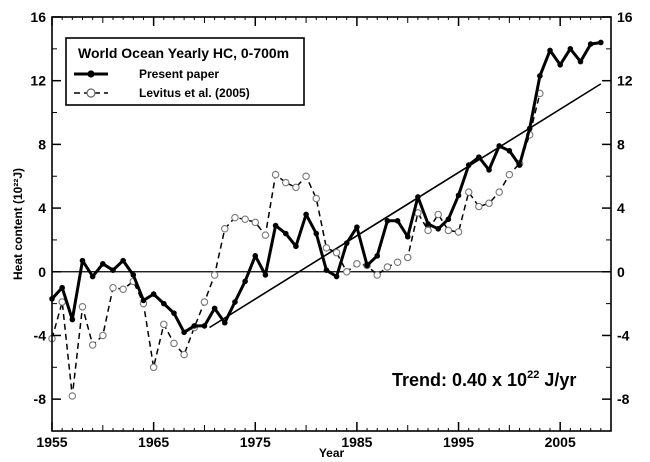 The height and width of the screenshot is (462, 650). Describe the element at coordinates (18, 224) in the screenshot. I see `y-axis-label: Heat content (10²²J)` at that location.